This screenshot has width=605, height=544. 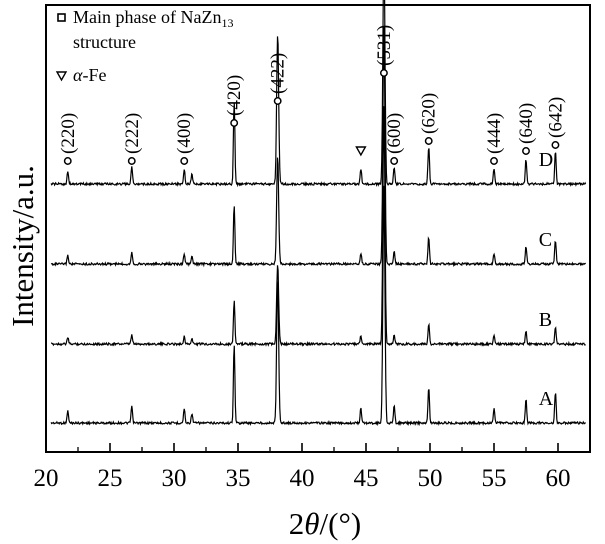 I want to click on x-tick-label: 25, so click(x=110, y=478).